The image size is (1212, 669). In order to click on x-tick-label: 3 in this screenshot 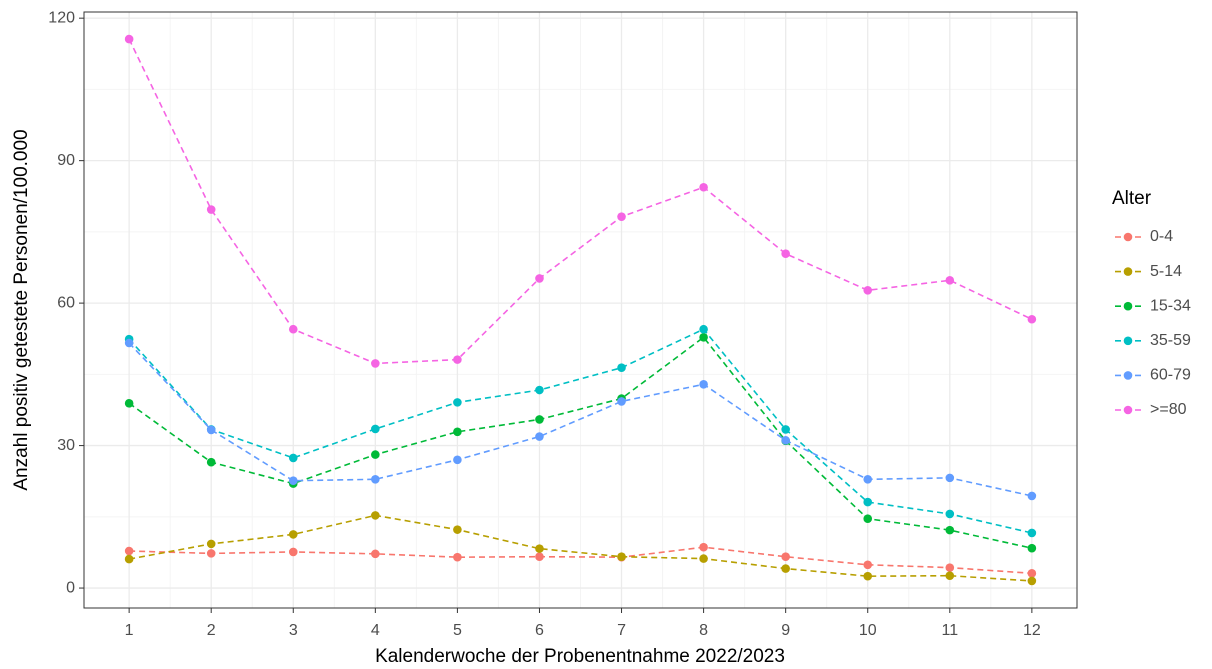, I will do `click(293, 630)`.